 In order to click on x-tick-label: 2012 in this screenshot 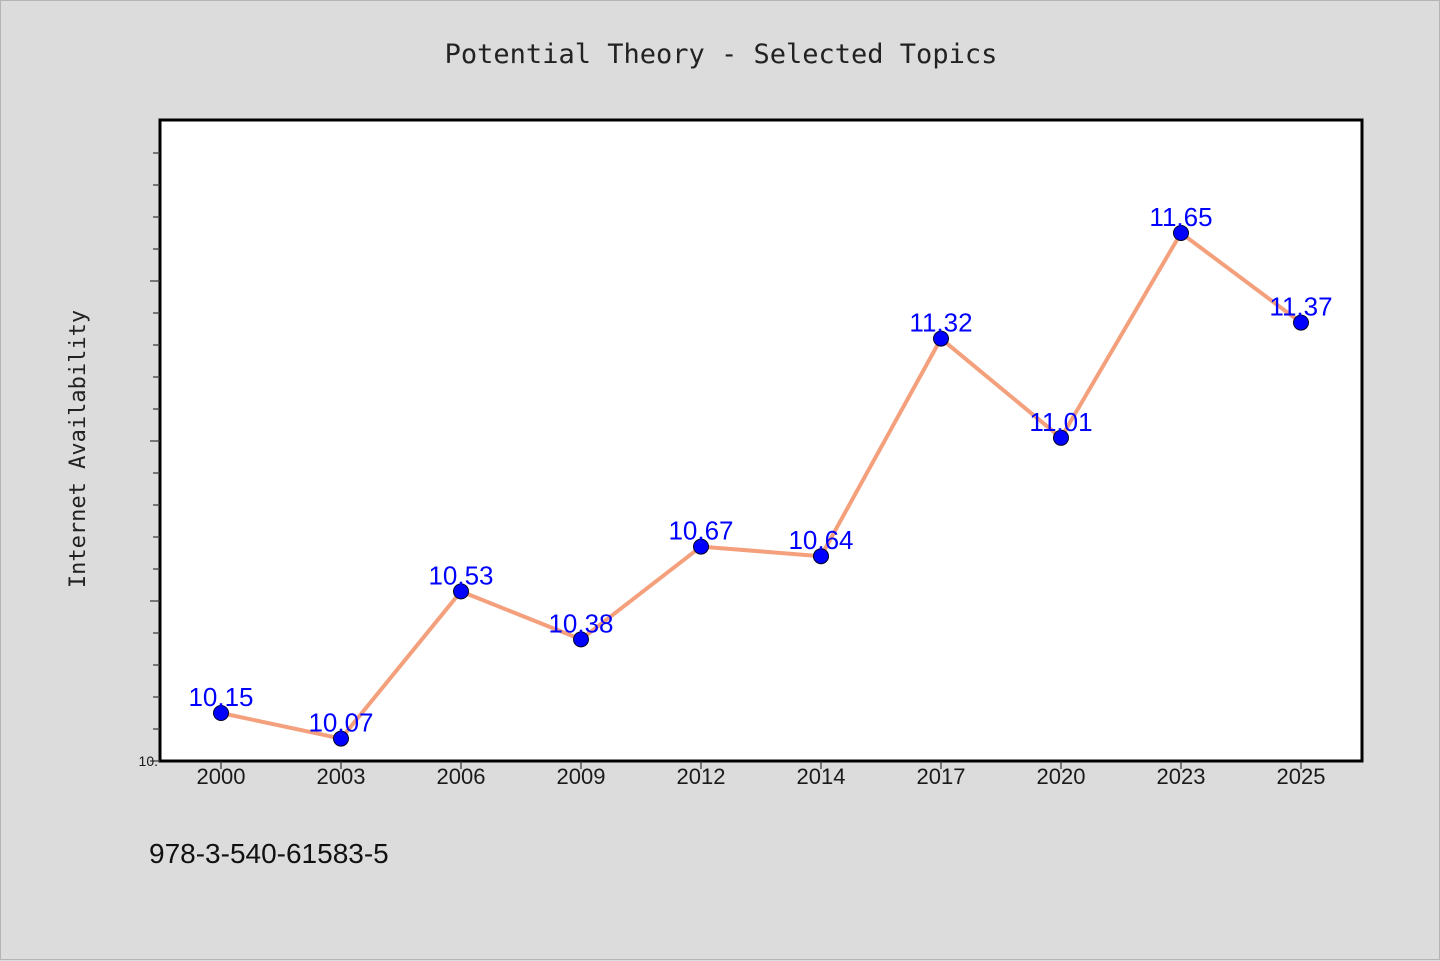, I will do `click(701, 776)`.